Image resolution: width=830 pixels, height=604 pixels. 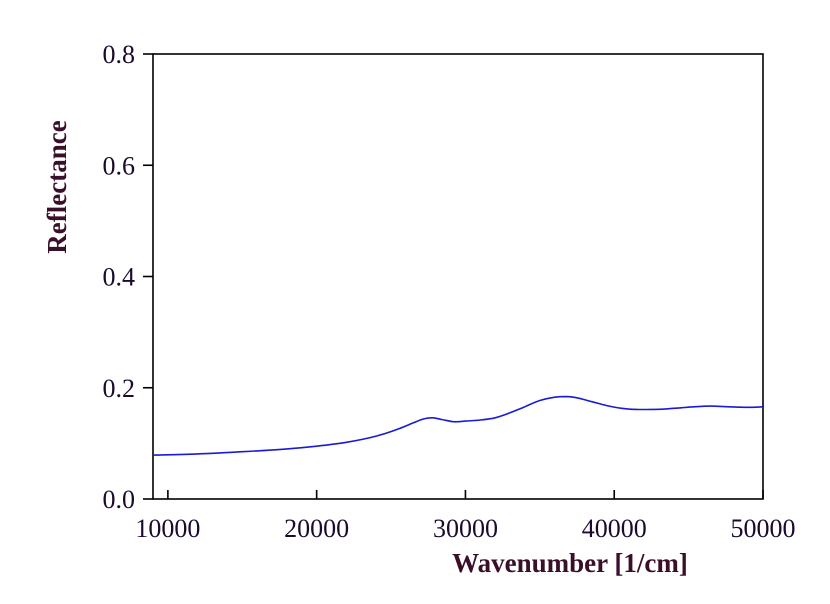 I want to click on x-tick-label: 10000, so click(x=167, y=528).